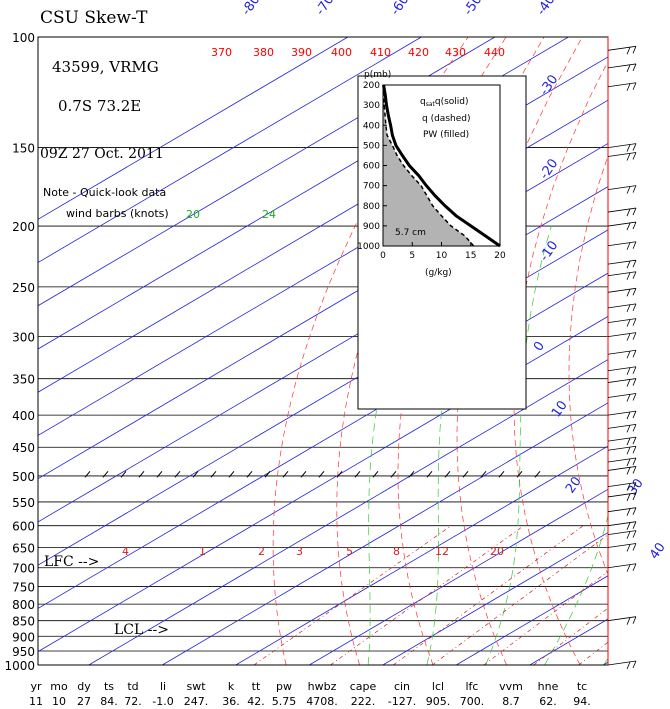 The width and height of the screenshot is (670, 709). What do you see at coordinates (117, 213) in the screenshot?
I see `note-line-2: wind barbs (knots)` at bounding box center [117, 213].